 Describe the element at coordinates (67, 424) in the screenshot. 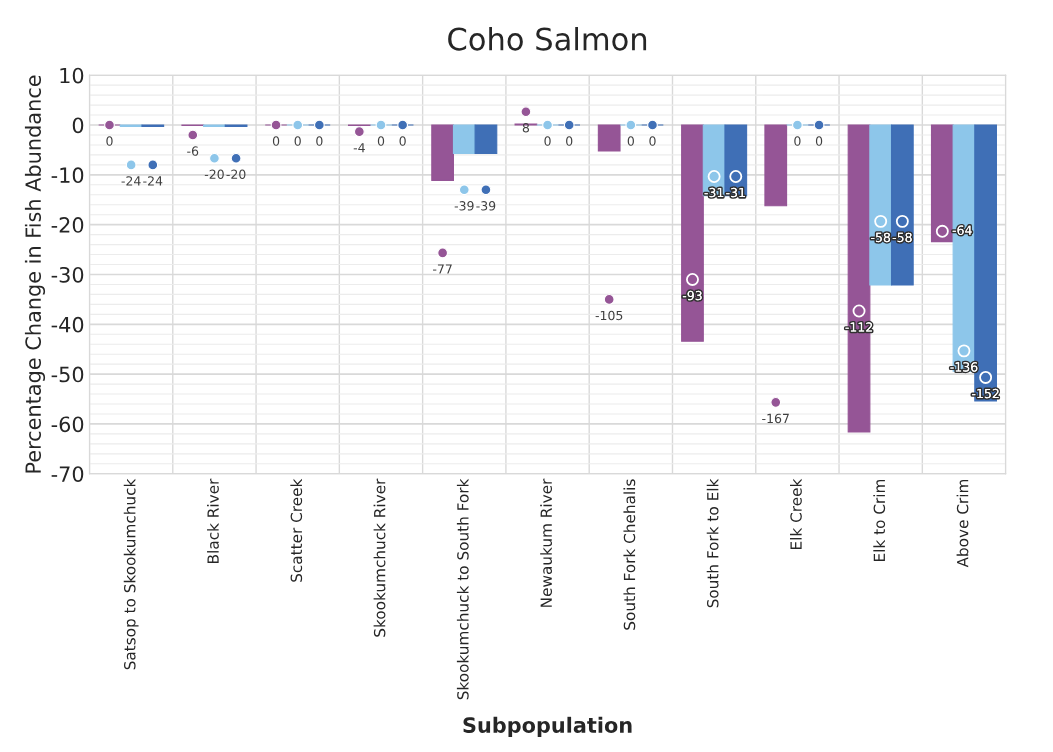

I see `y-tick-label: -60` at that location.